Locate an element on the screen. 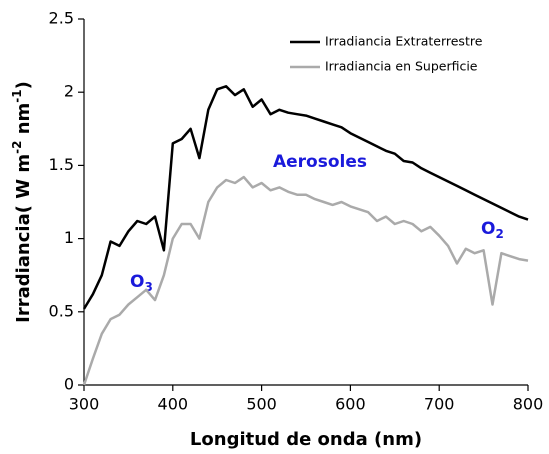 This screenshot has height=454, width=549. y-axis-label: Irradiancia( W m-2 nm-1) is located at coordinates (22, 202).